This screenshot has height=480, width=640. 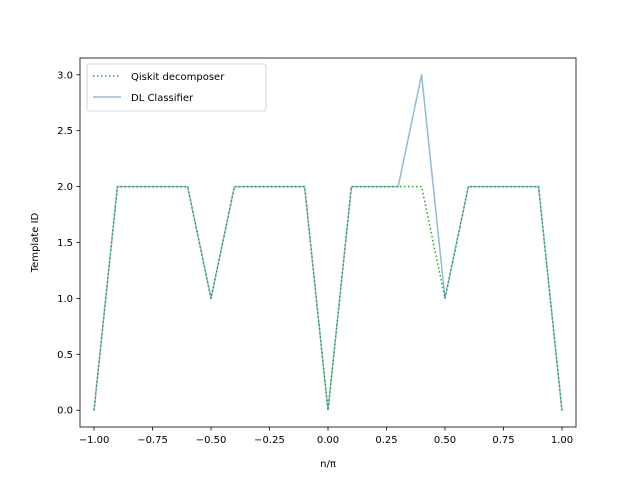 I want to click on y-axis: 0.0 0.5 1.0 1.5 2.0 2.5 3.0, so click(x=68, y=243).